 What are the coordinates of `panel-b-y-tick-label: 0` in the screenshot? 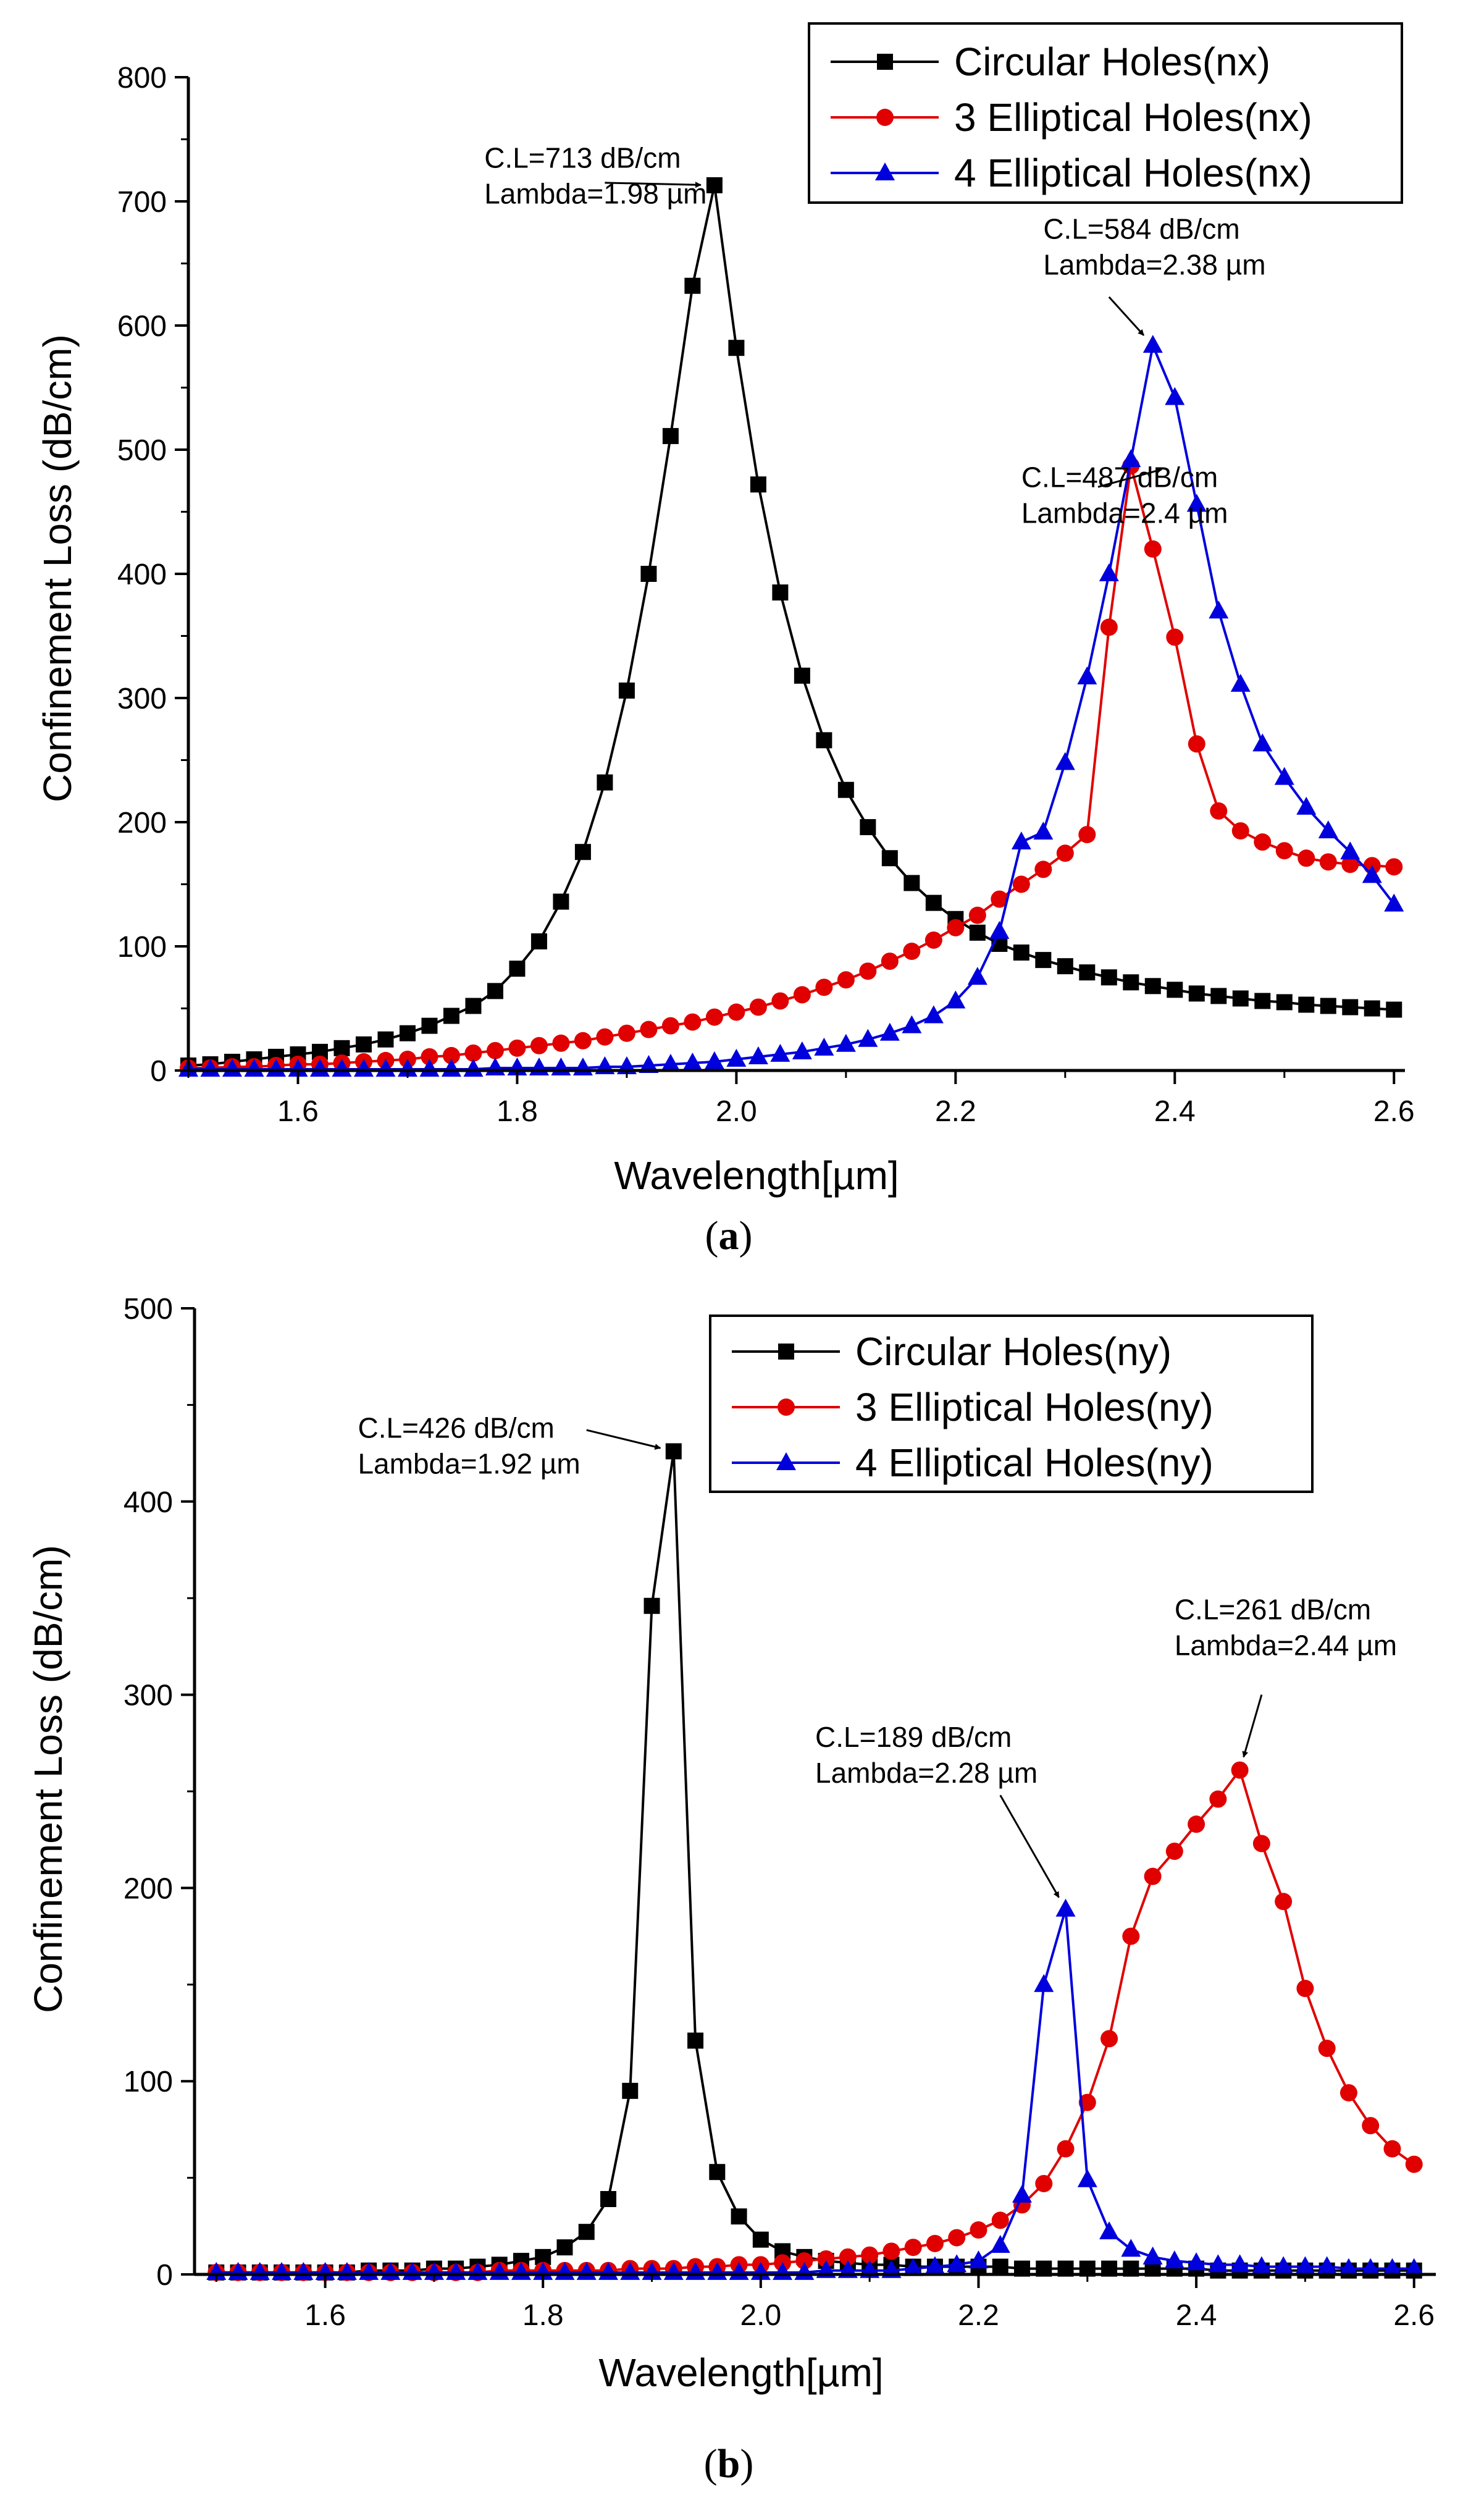 It's located at (165, 2275).